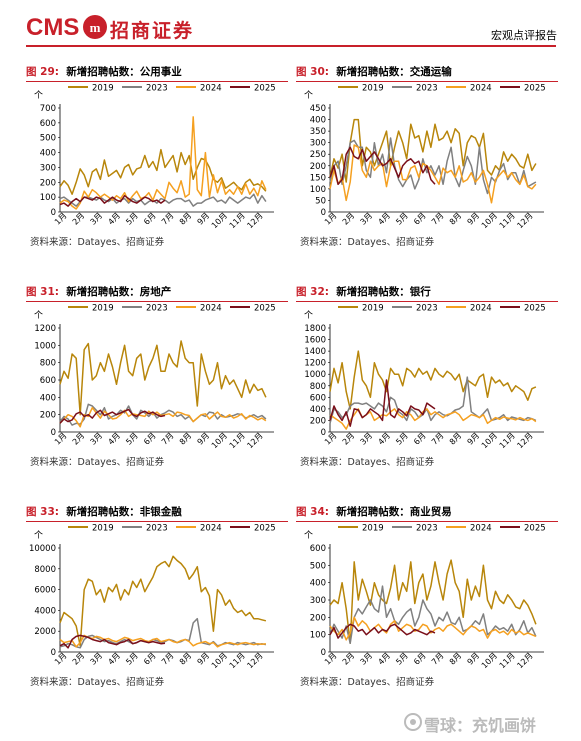 The height and width of the screenshot is (741, 581). I want to click on chart-title: 图 31: 新增招聘帖数：房地产, so click(157, 293).